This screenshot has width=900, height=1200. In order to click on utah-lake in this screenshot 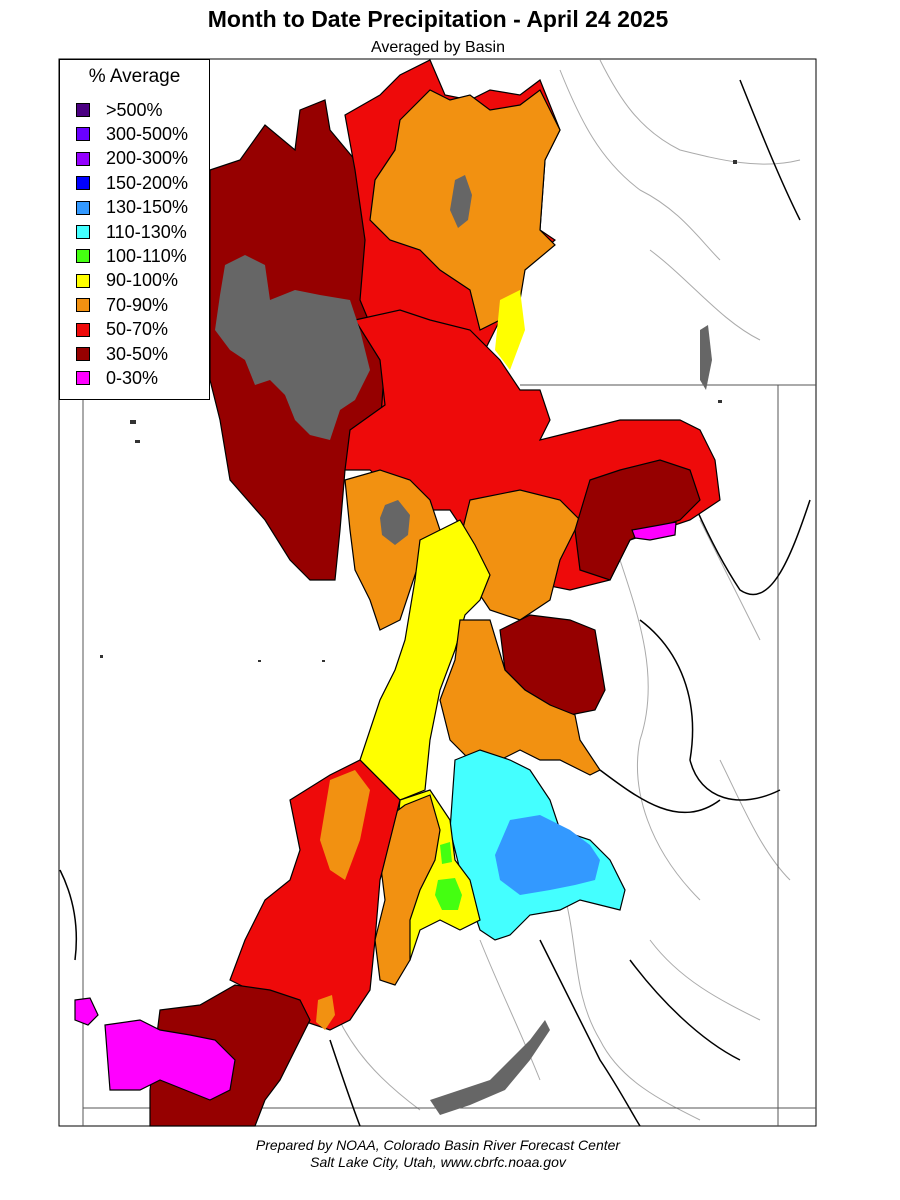, I will do `click(395, 522)`.